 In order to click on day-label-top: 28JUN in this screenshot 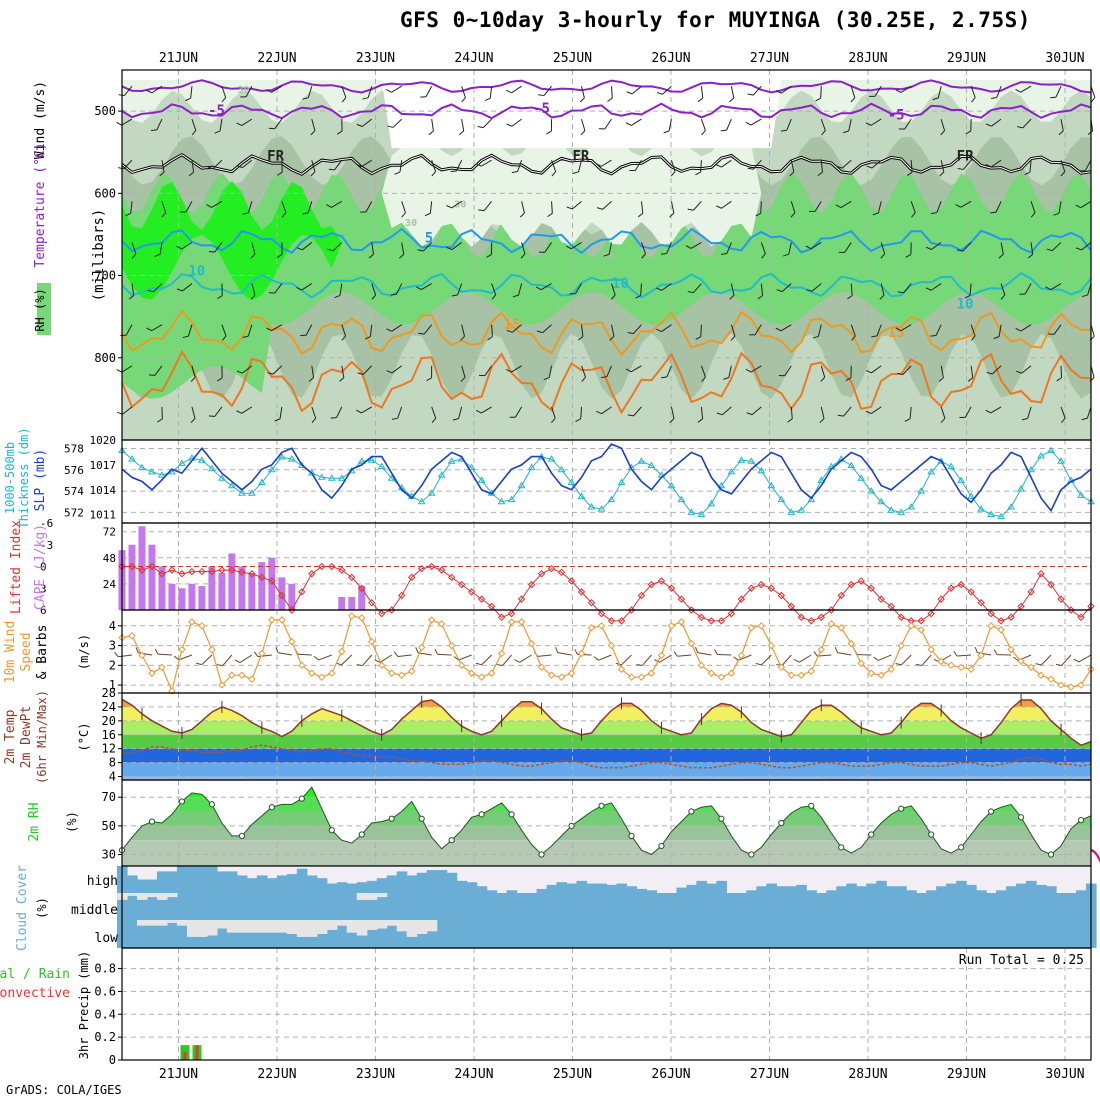, I will do `click(867, 58)`.